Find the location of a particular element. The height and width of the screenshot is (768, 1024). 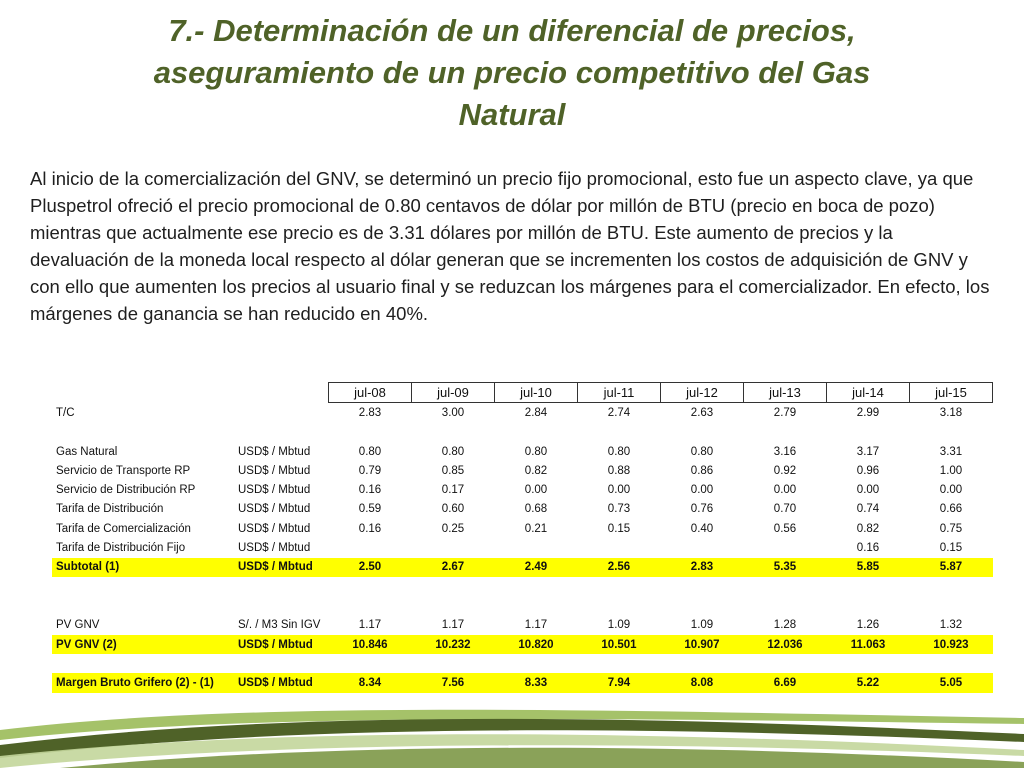

row-value: 10.907 is located at coordinates (702, 644).